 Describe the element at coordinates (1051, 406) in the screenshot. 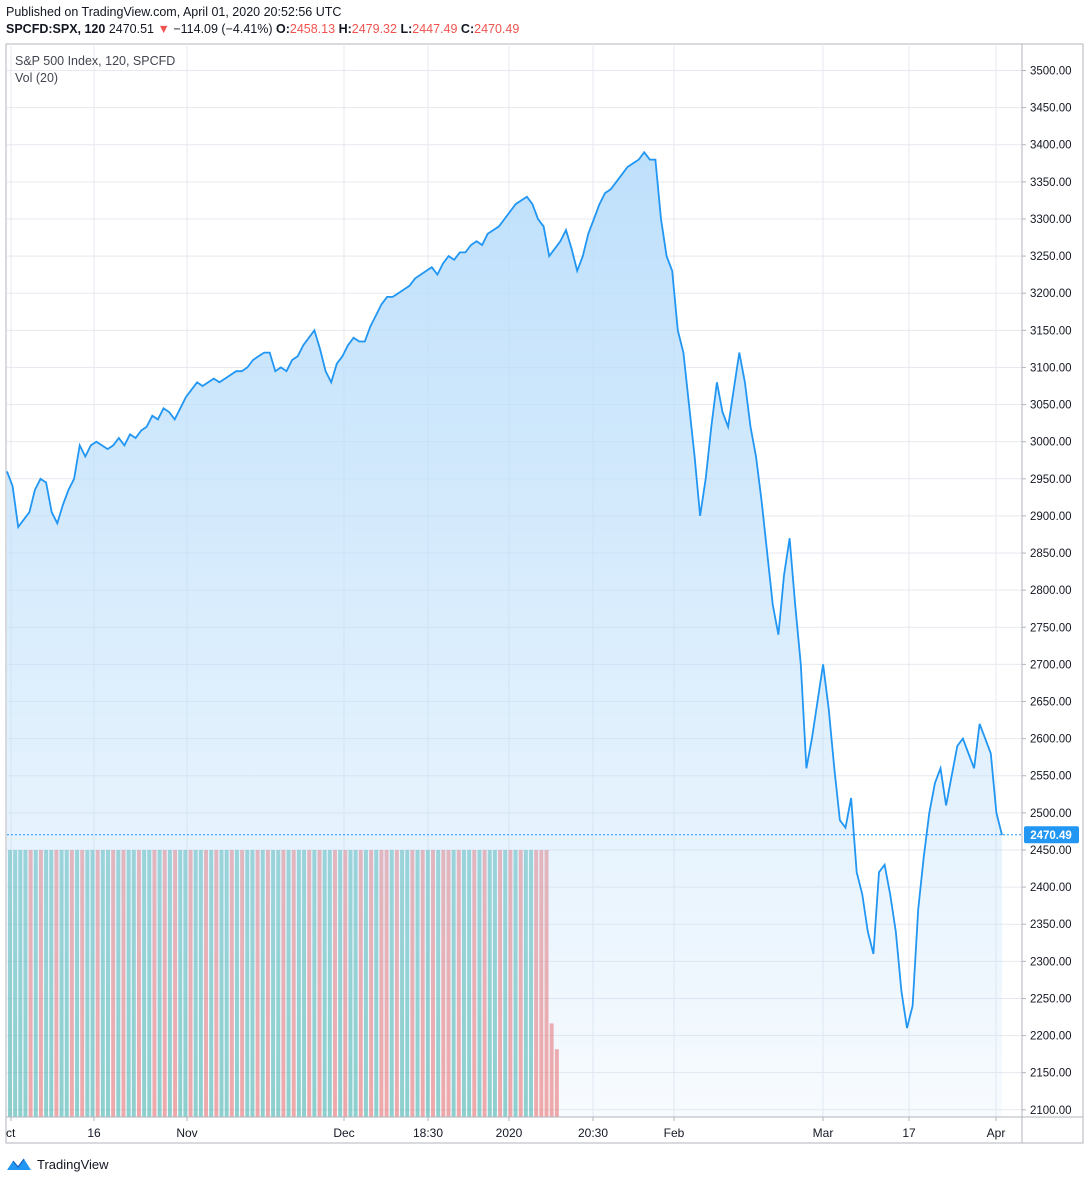

I see `y-tick-label: 3050.00` at that location.